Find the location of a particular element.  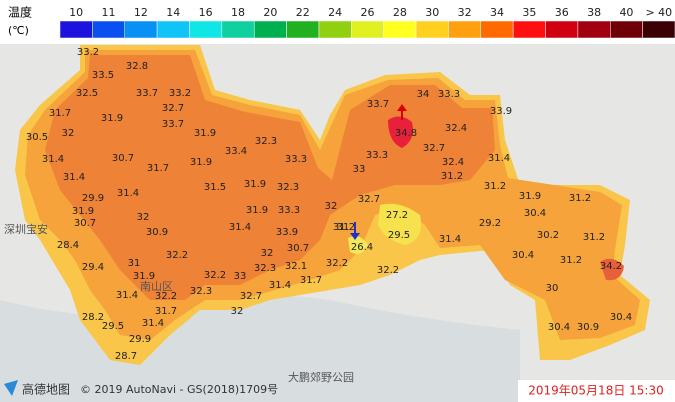

legend-label: 34 is located at coordinates (497, 12).